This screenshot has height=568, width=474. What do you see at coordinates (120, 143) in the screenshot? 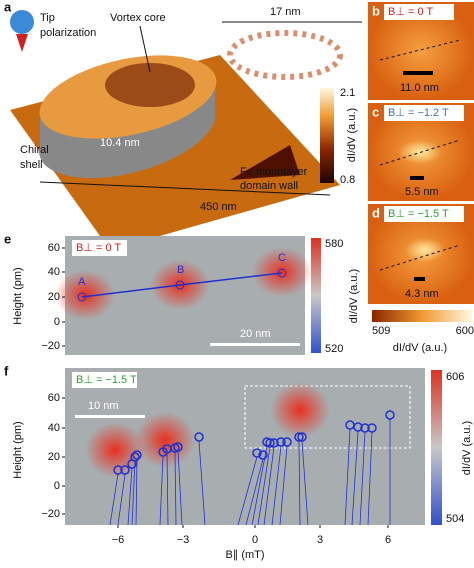
I see `label: 10.4 nm` at bounding box center [120, 143].